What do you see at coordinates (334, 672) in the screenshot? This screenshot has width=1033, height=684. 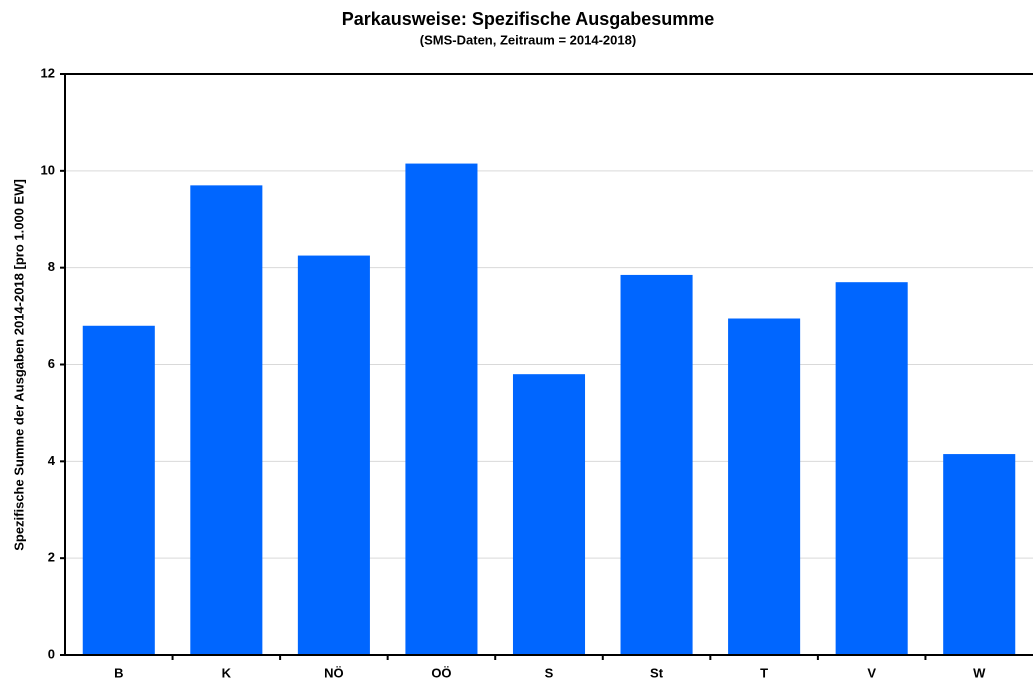 I see `x-tick-label: NÖ` at bounding box center [334, 672].